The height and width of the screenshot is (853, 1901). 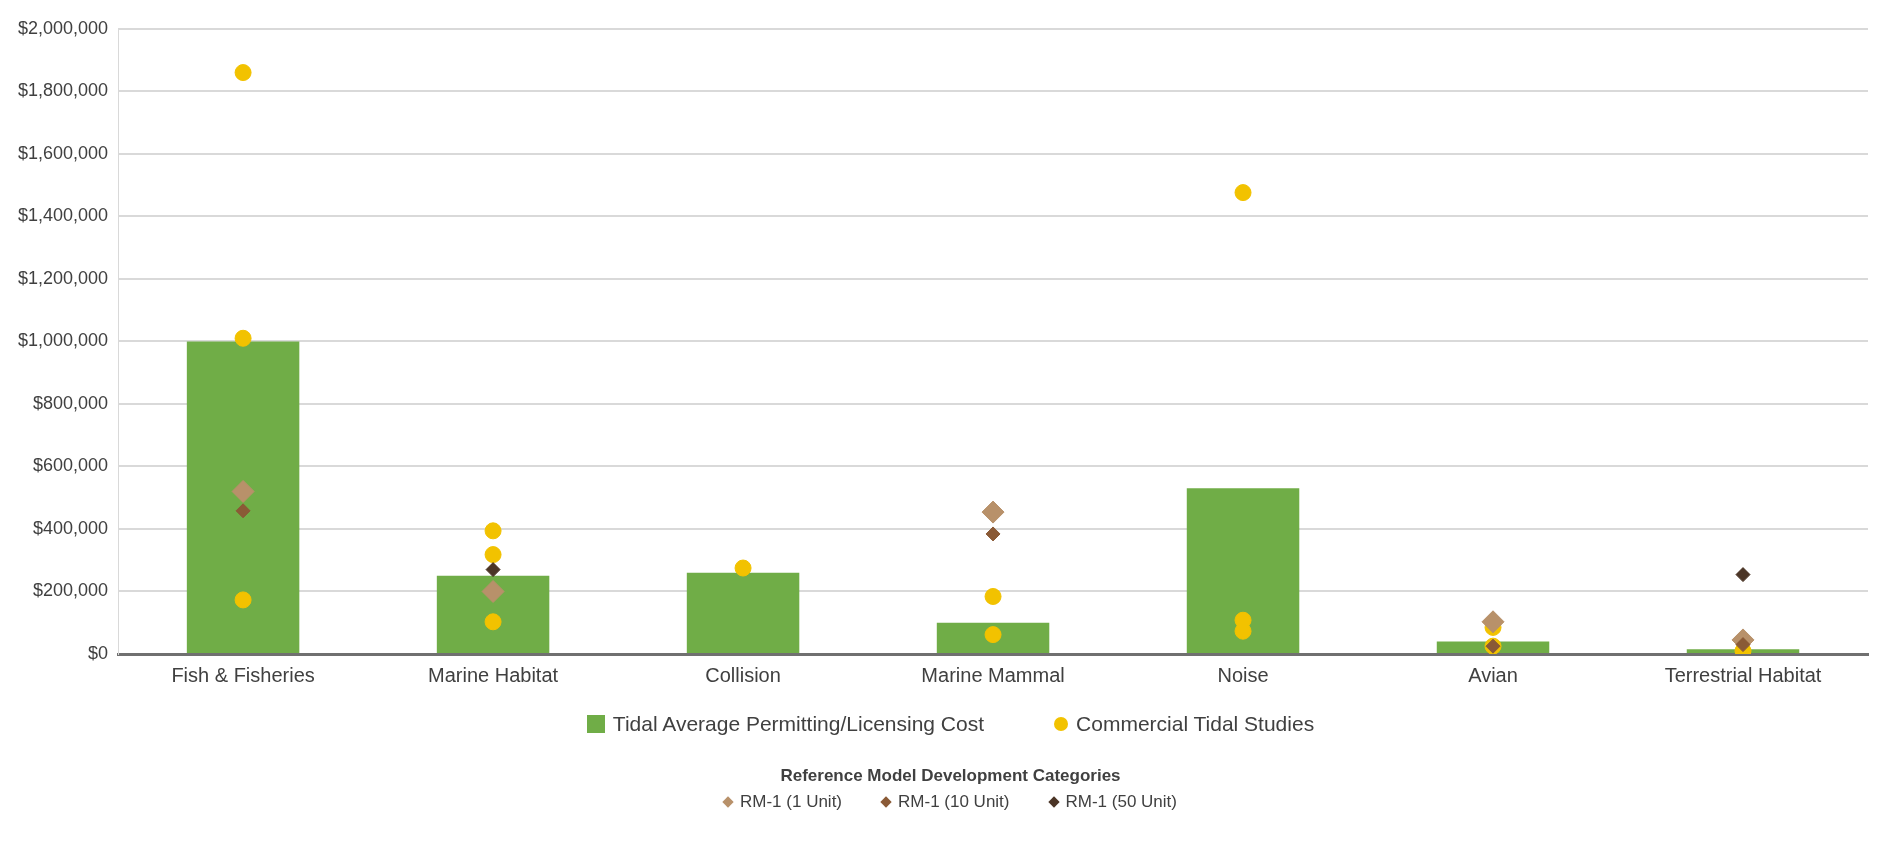 I want to click on x-tick-label: Collision, so click(x=743, y=674).